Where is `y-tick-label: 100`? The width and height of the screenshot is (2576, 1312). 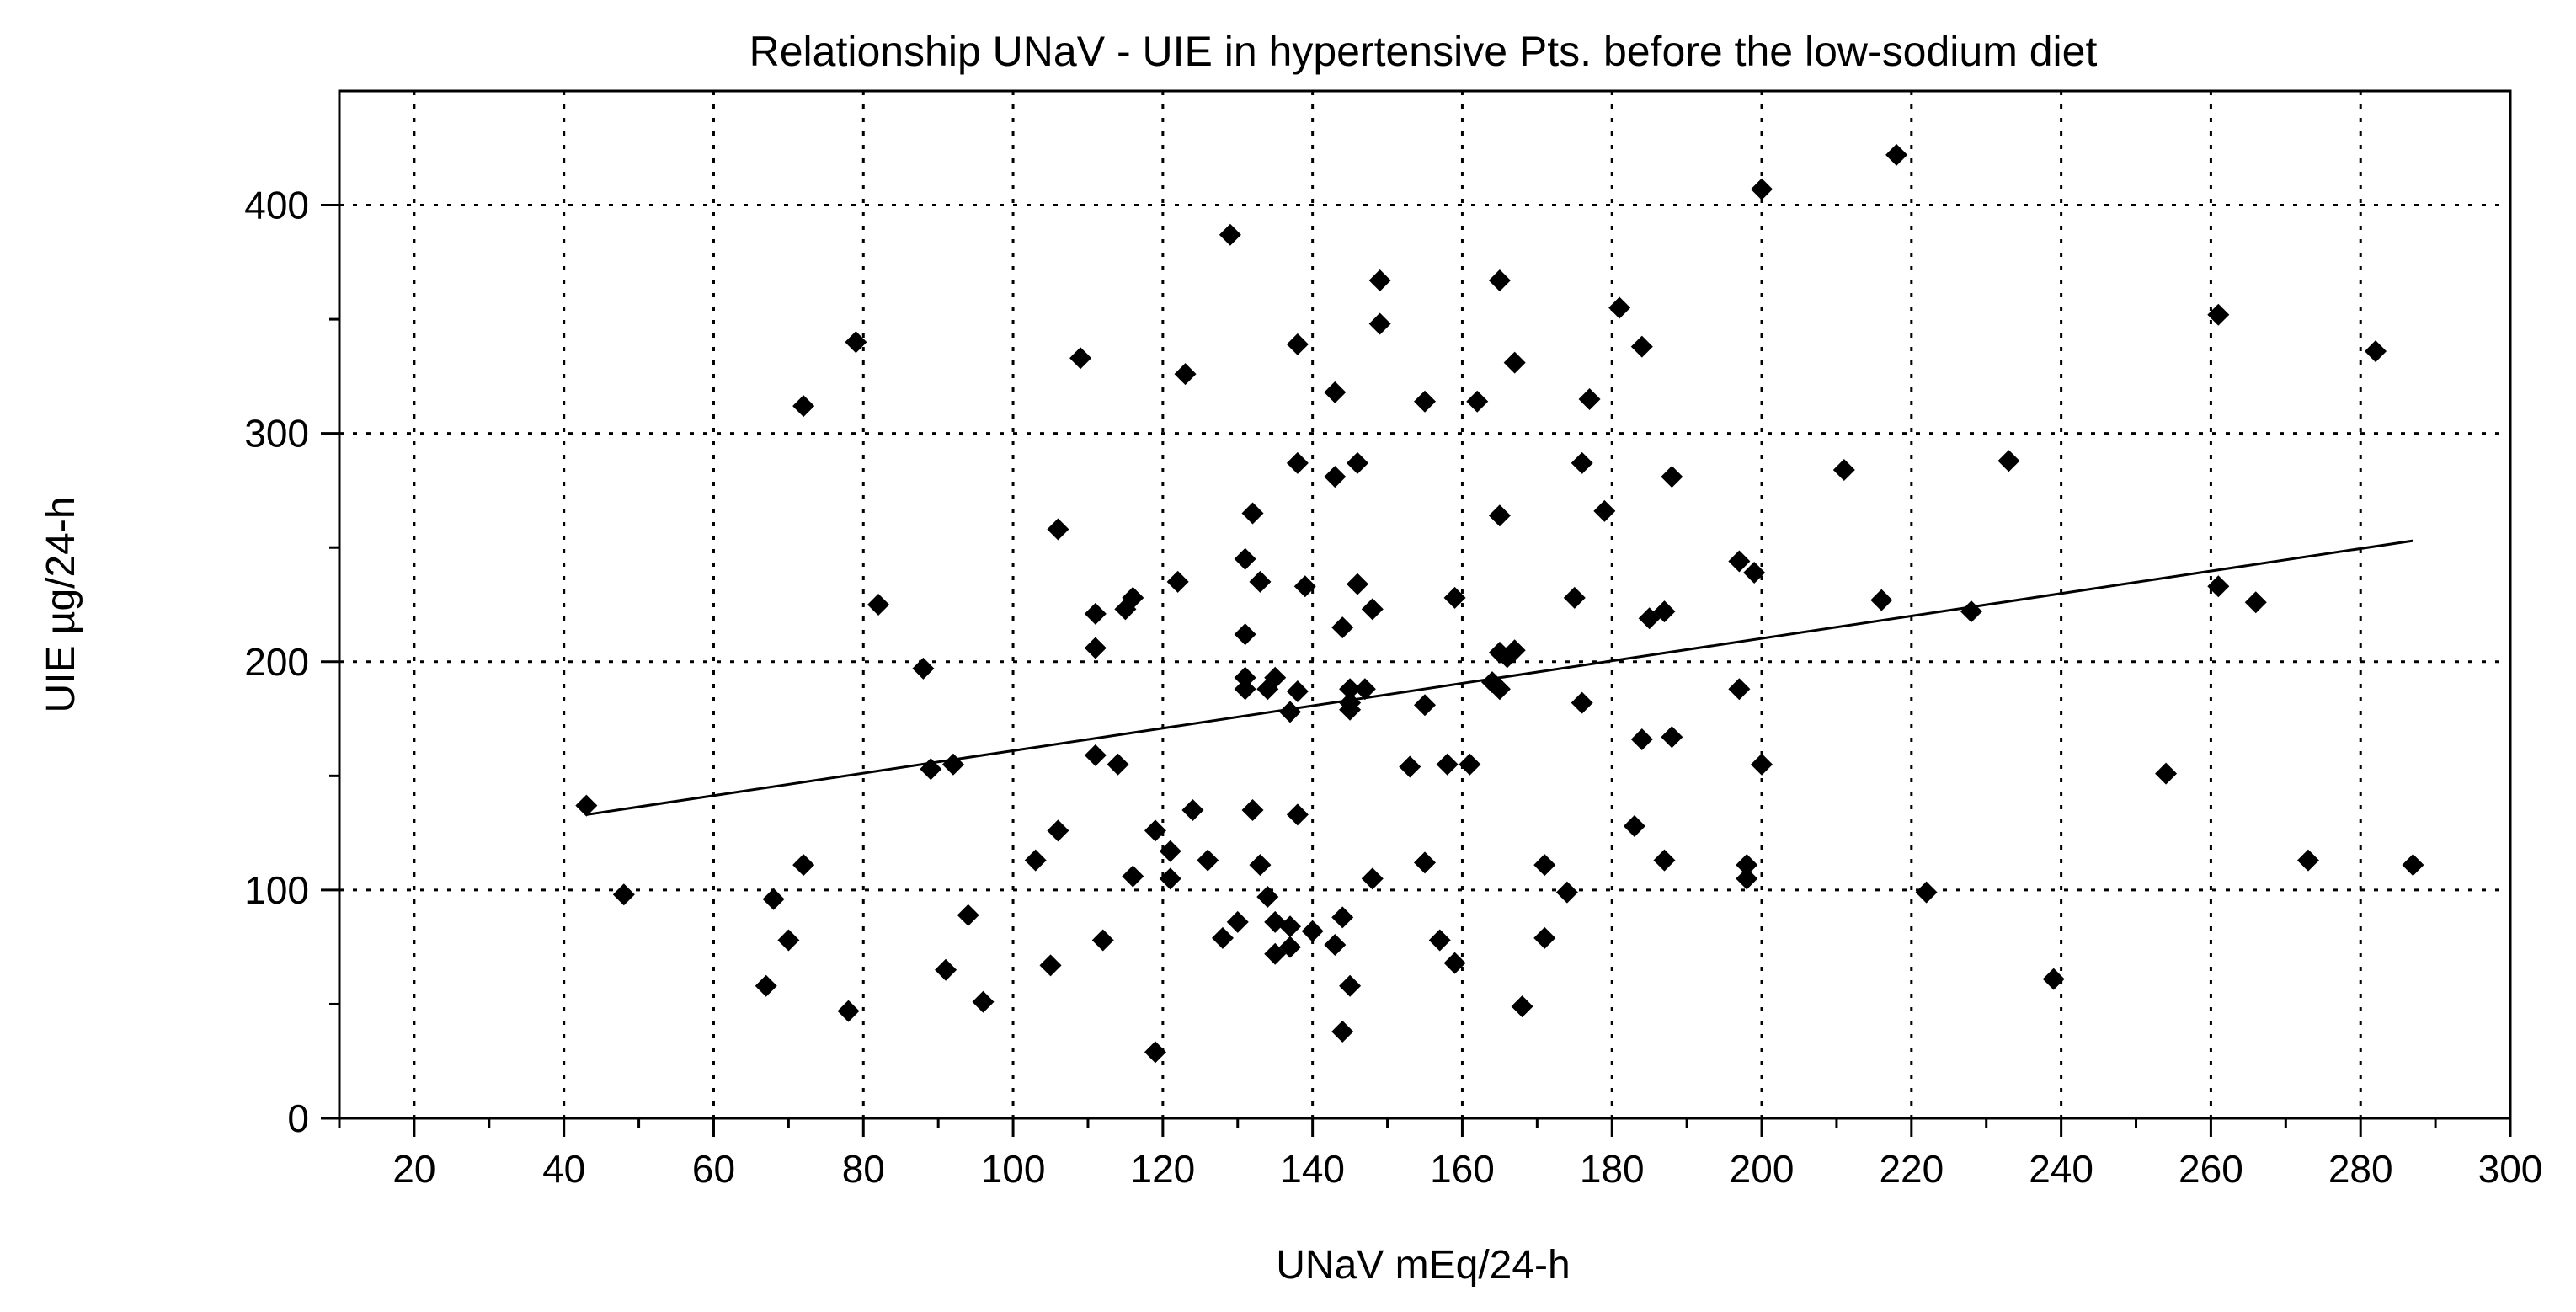 y-tick-label: 100 is located at coordinates (276, 890).